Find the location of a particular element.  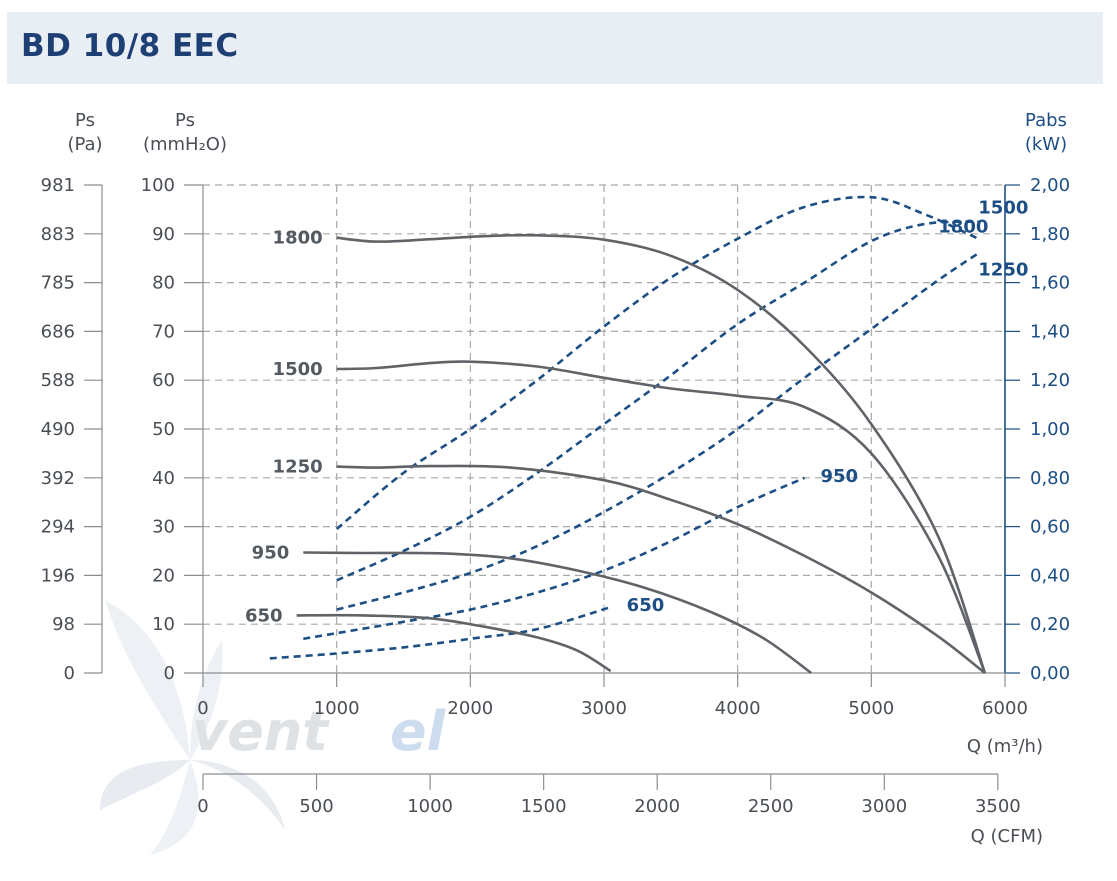

y-tick-label-pa: 981 is located at coordinates (58, 185).